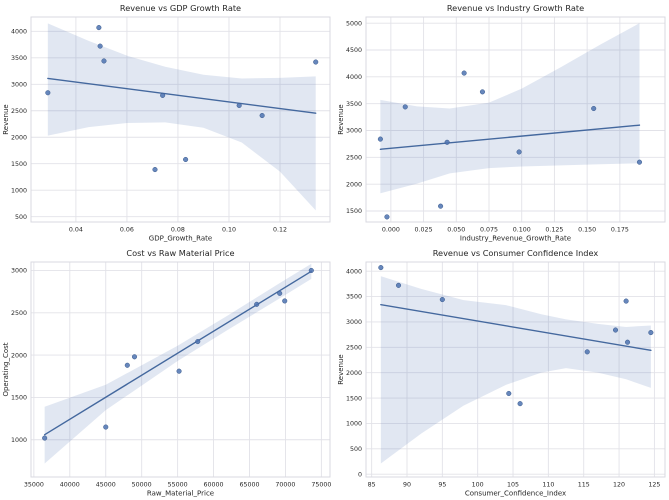  Describe the element at coordinates (355, 449) in the screenshot. I see `y-tick-label: 500` at that location.